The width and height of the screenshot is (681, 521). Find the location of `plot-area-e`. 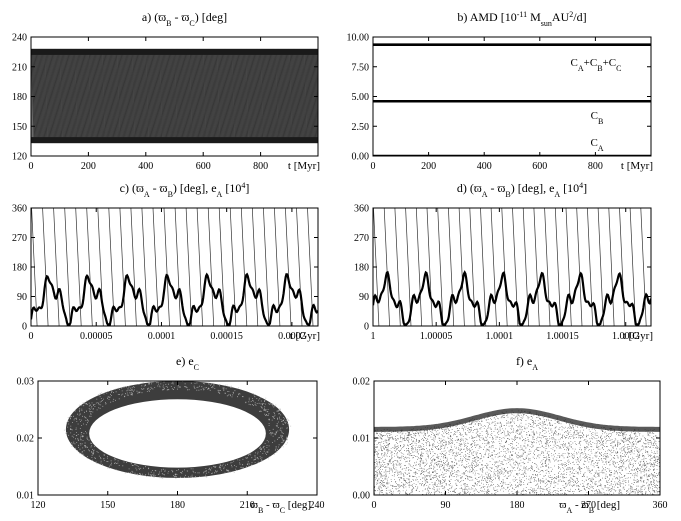

plot-area-e is located at coordinates (177, 430).